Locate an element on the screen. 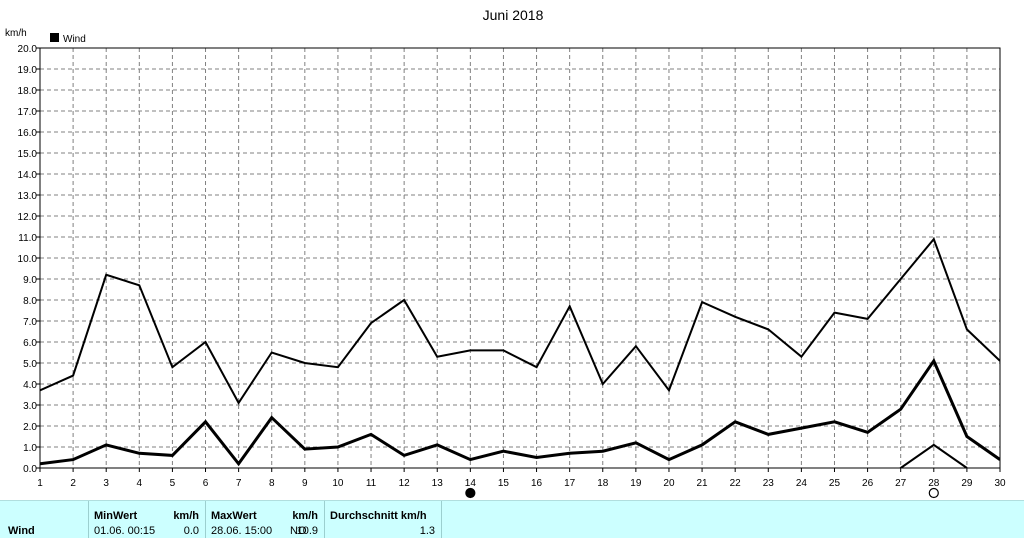 The image size is (1024, 538). y-tick-label: 4.0 is located at coordinates (30, 385).